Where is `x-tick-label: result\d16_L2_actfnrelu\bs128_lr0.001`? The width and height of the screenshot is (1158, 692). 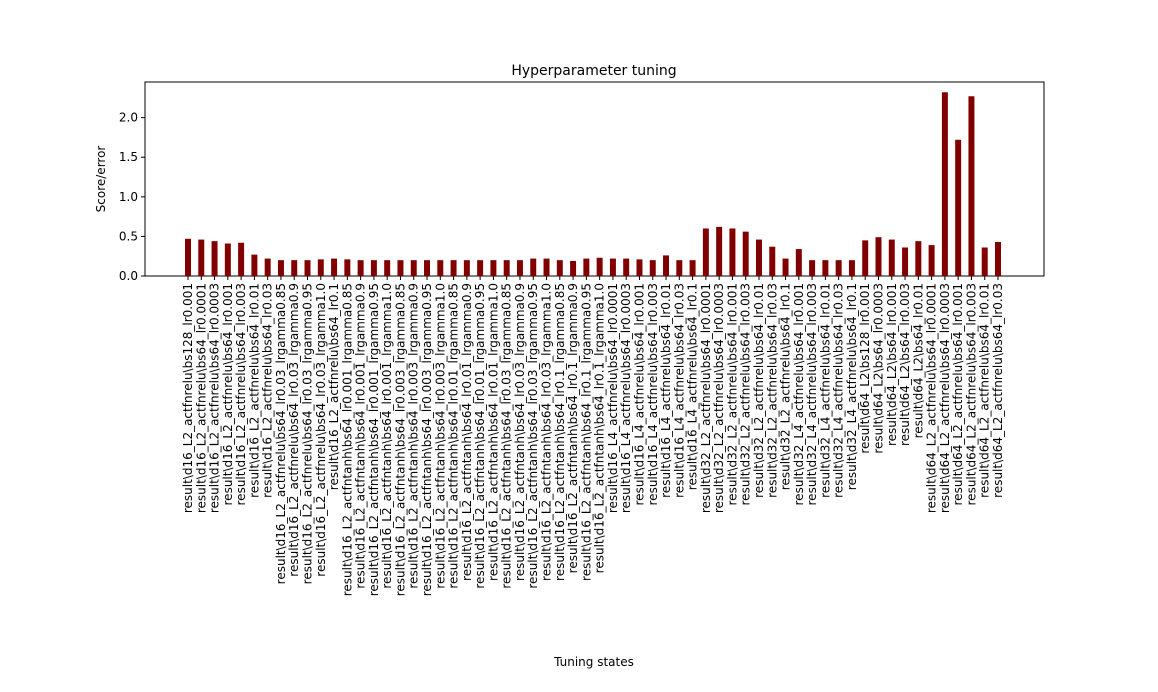
x-tick-label: result\d16_L2_actfnrelu\bs128_lr0.001 is located at coordinates (188, 398).